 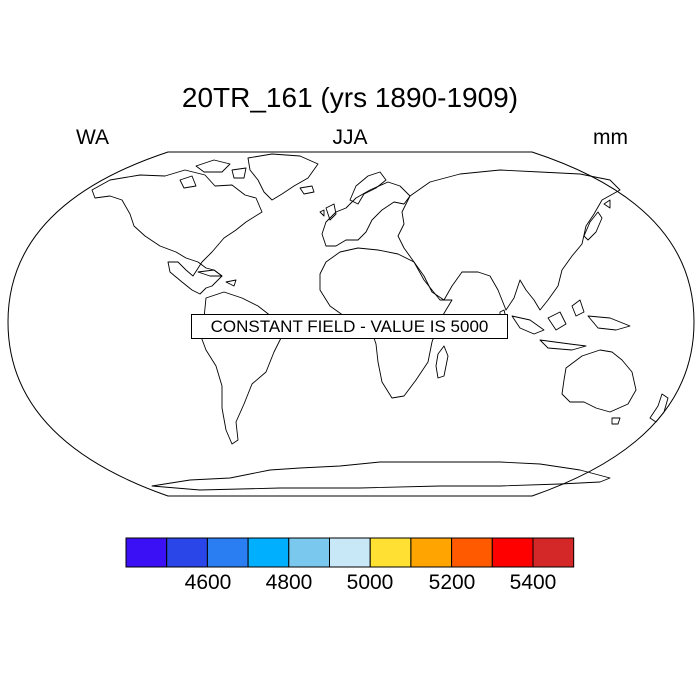 What do you see at coordinates (349, 326) in the screenshot?
I see `constant-field-message: CONSTANT FIELD - VALUE IS 5000` at bounding box center [349, 326].